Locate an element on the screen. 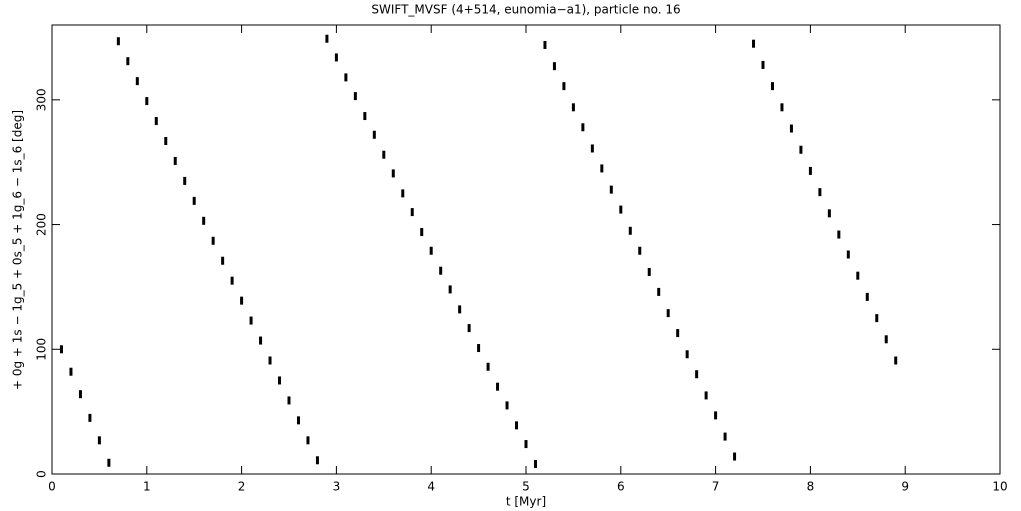 The height and width of the screenshot is (511, 1021). x-tick-label: 10 is located at coordinates (999, 487).